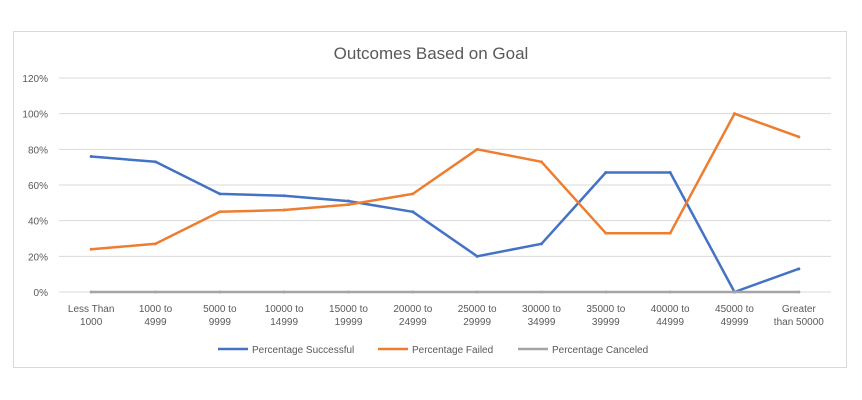 Image resolution: width=862 pixels, height=400 pixels. I want to click on x-tick-label: 35000 to 39999, so click(605, 316).